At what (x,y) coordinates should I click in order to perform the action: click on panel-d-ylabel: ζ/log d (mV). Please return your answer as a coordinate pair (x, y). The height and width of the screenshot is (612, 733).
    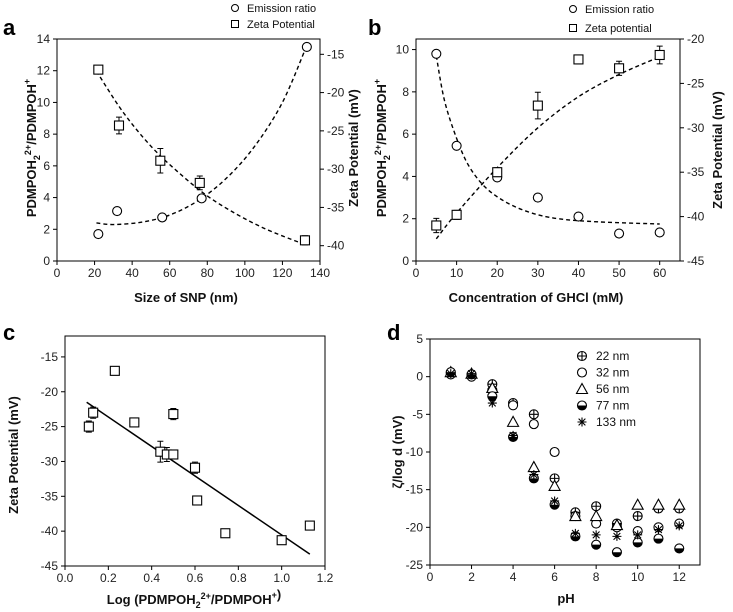
    Looking at the image, I should click on (397, 451).